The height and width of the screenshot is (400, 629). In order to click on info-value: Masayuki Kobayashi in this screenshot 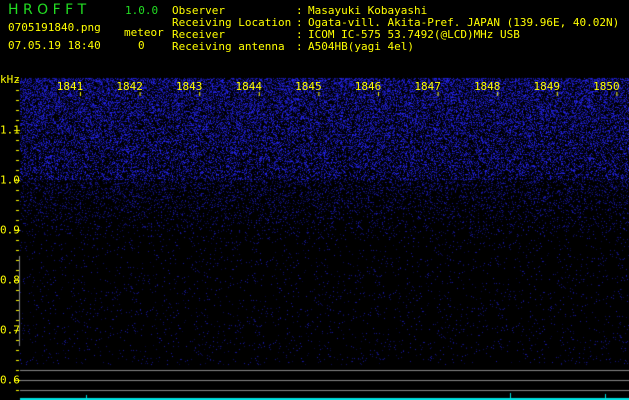, I will do `click(368, 10)`.